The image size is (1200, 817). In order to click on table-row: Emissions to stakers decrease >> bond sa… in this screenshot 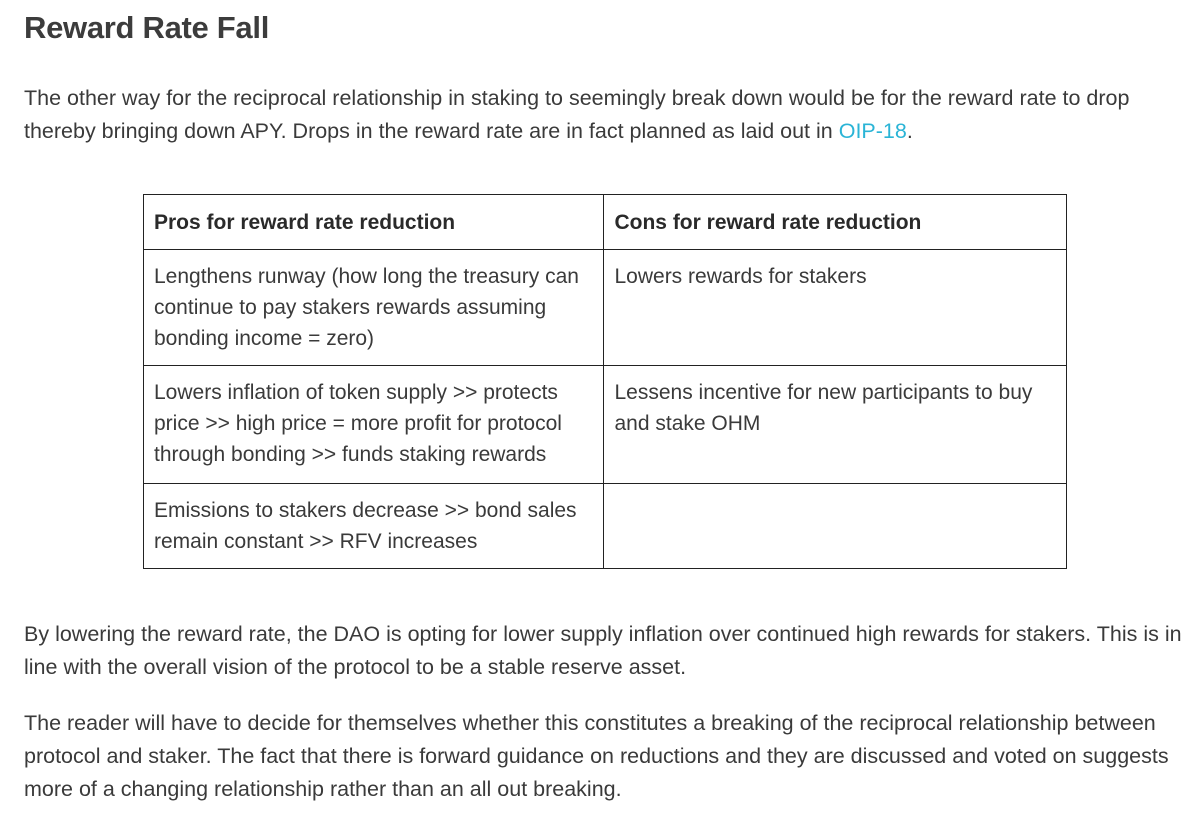, I will do `click(604, 526)`.